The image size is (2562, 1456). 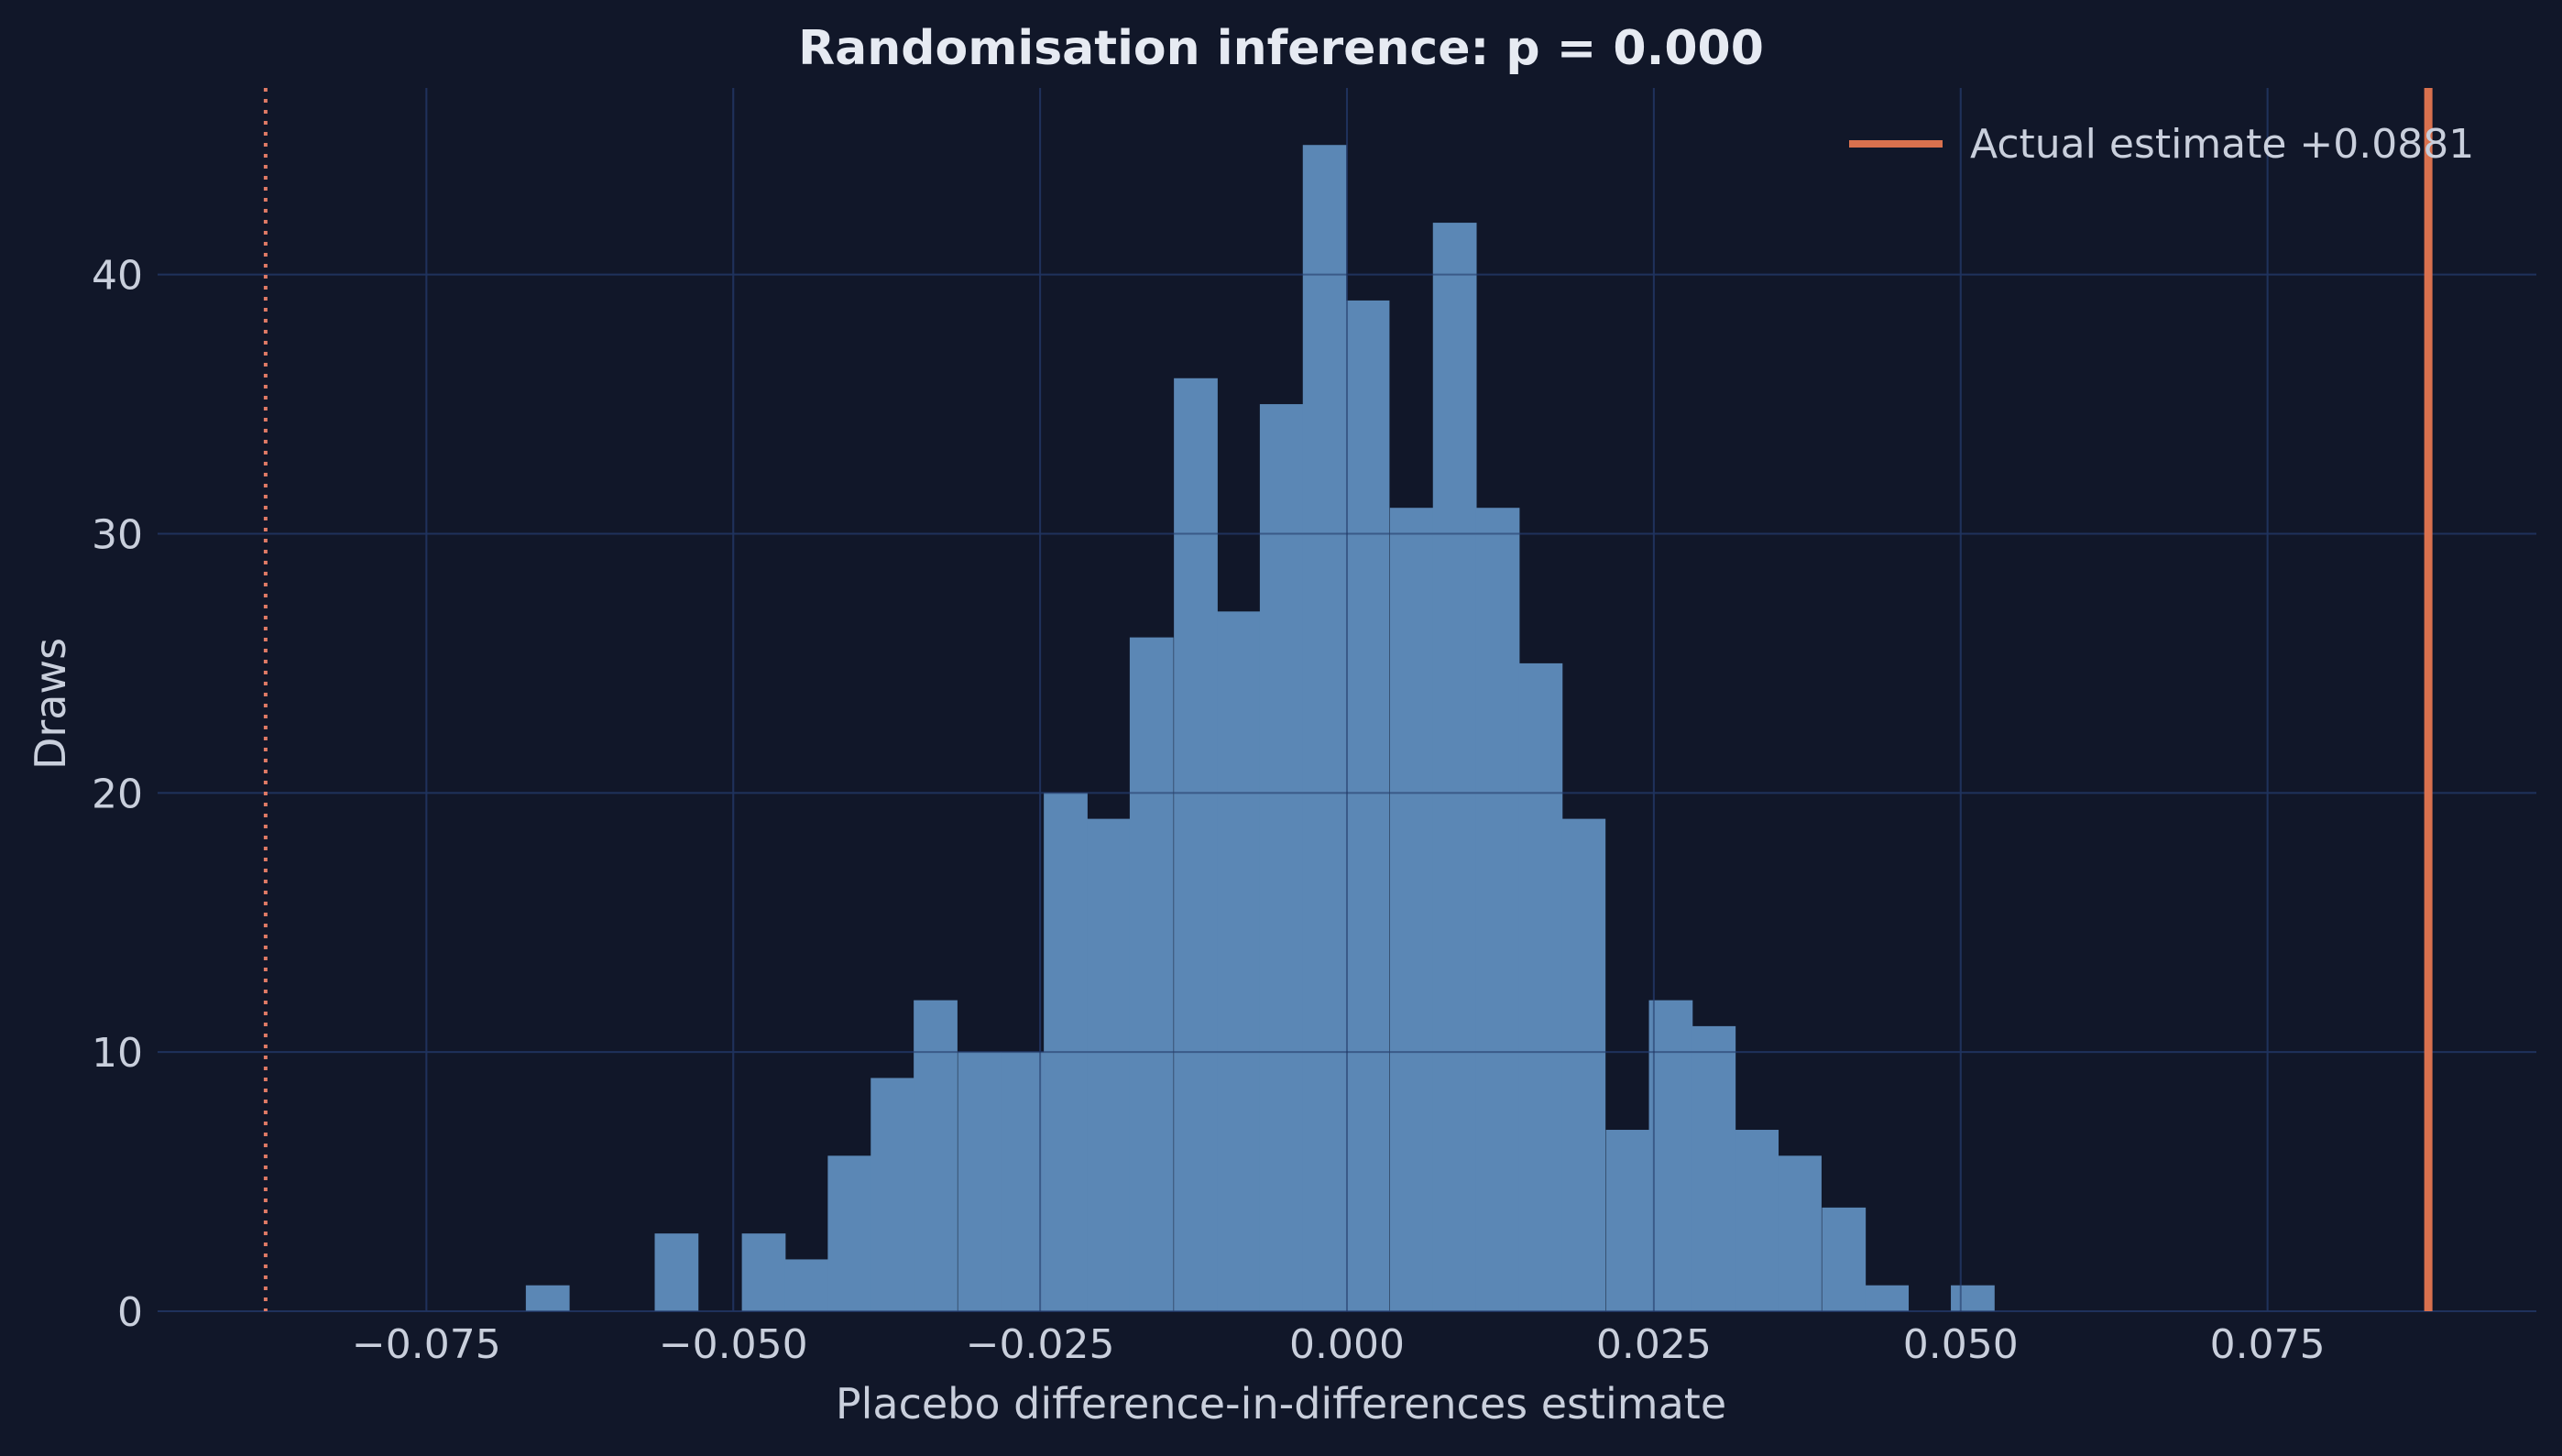 I want to click on x-axis-ticks: −0.075 −0.050 −0.025 0.000 0.025 0.050 0.075, so click(x=1339, y=1344).